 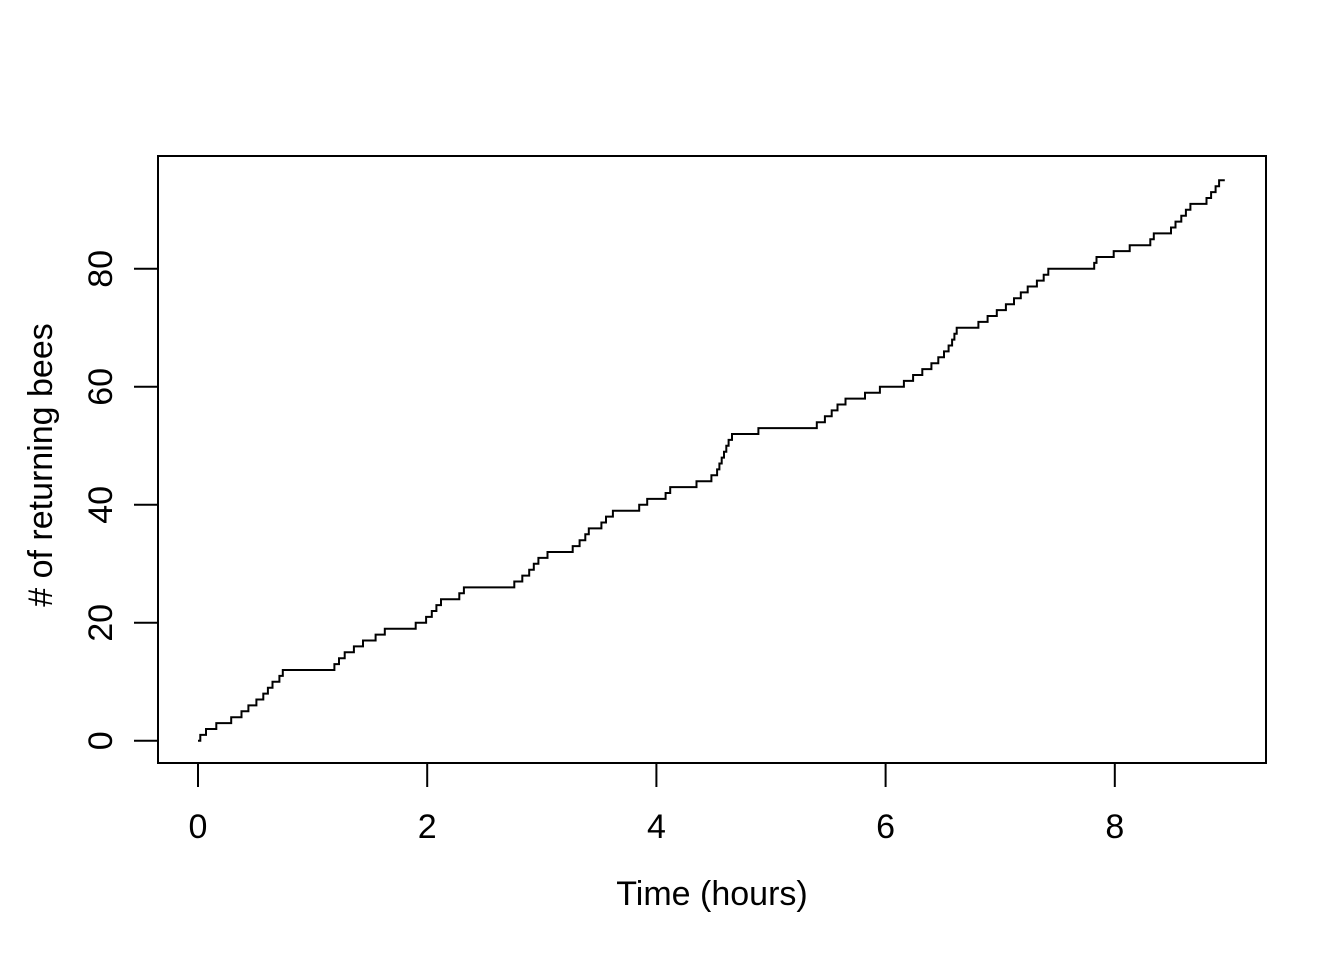 I want to click on y-tick-label: 0, so click(x=101, y=740).